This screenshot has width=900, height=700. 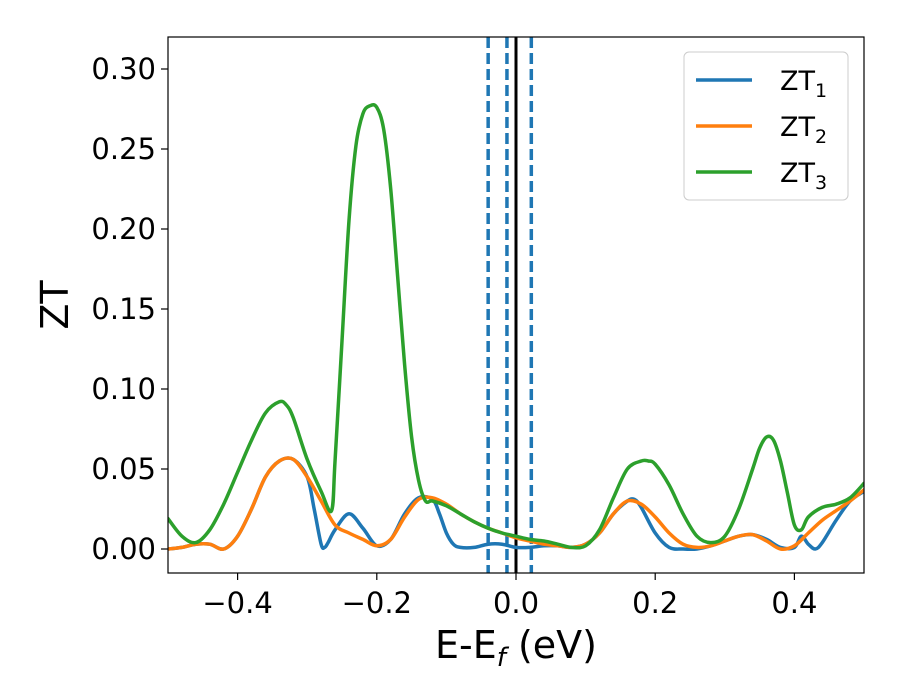 I want to click on x-axis-label: E-Ef (eV), so click(x=516, y=648).